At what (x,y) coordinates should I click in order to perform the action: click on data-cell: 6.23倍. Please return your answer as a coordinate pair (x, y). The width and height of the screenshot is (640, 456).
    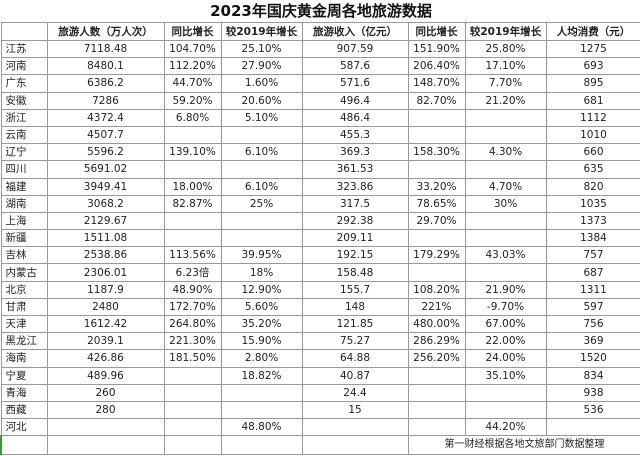
    Looking at the image, I should click on (192, 272).